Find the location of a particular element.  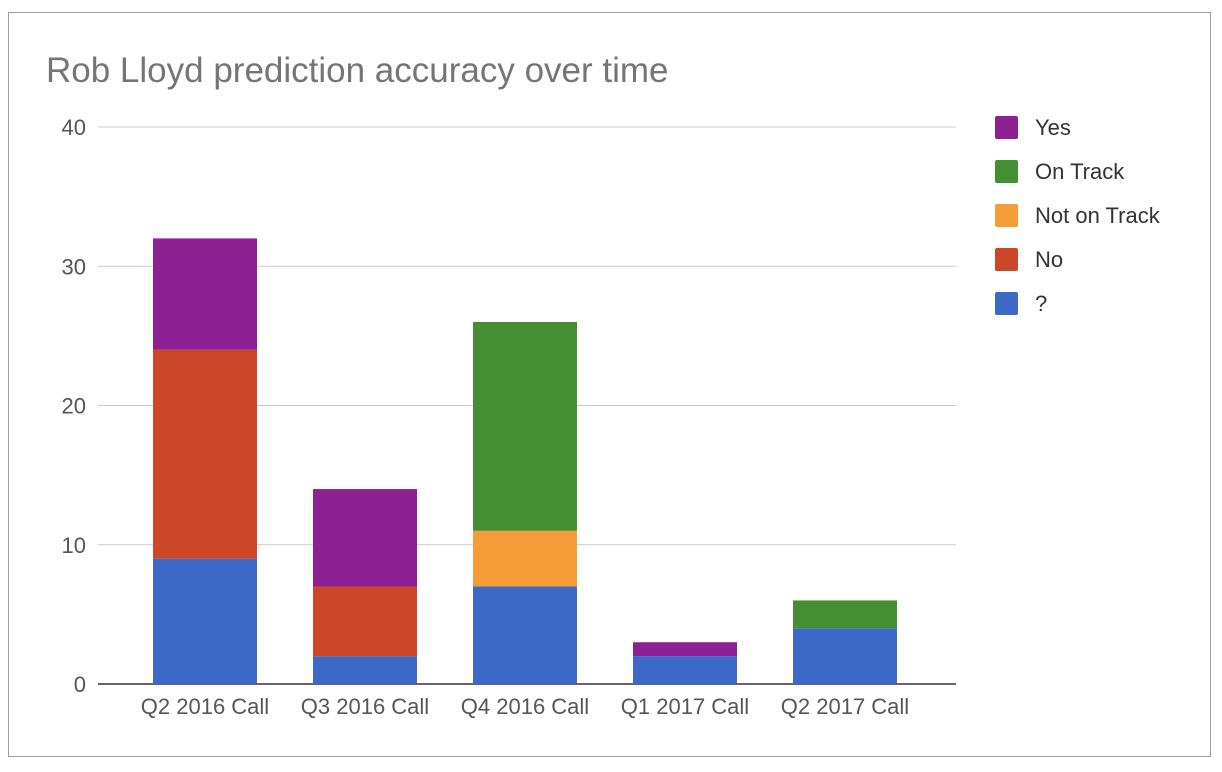

legend: Yes On Track Not on Track No? is located at coordinates (1078, 215).